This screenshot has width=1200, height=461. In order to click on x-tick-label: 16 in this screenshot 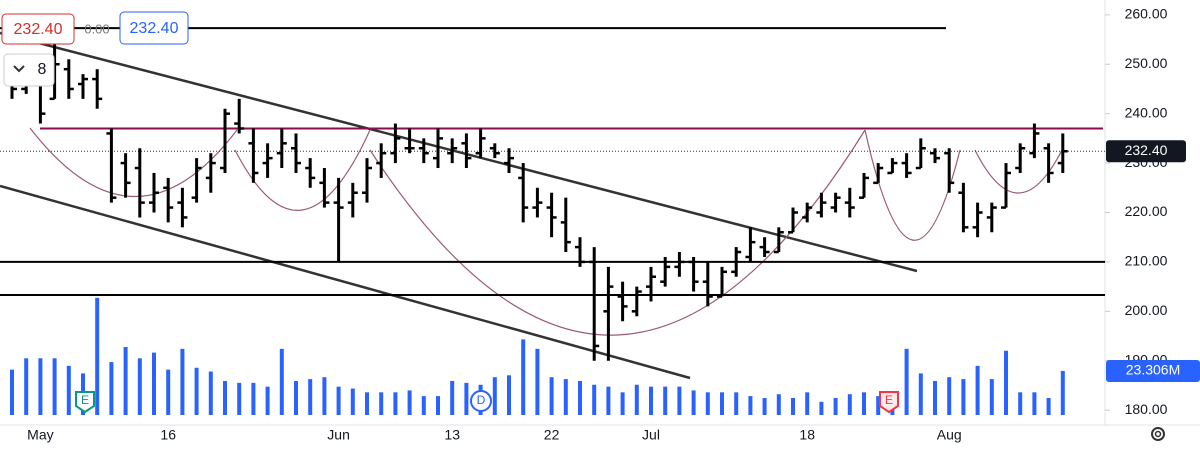, I will do `click(168, 435)`.